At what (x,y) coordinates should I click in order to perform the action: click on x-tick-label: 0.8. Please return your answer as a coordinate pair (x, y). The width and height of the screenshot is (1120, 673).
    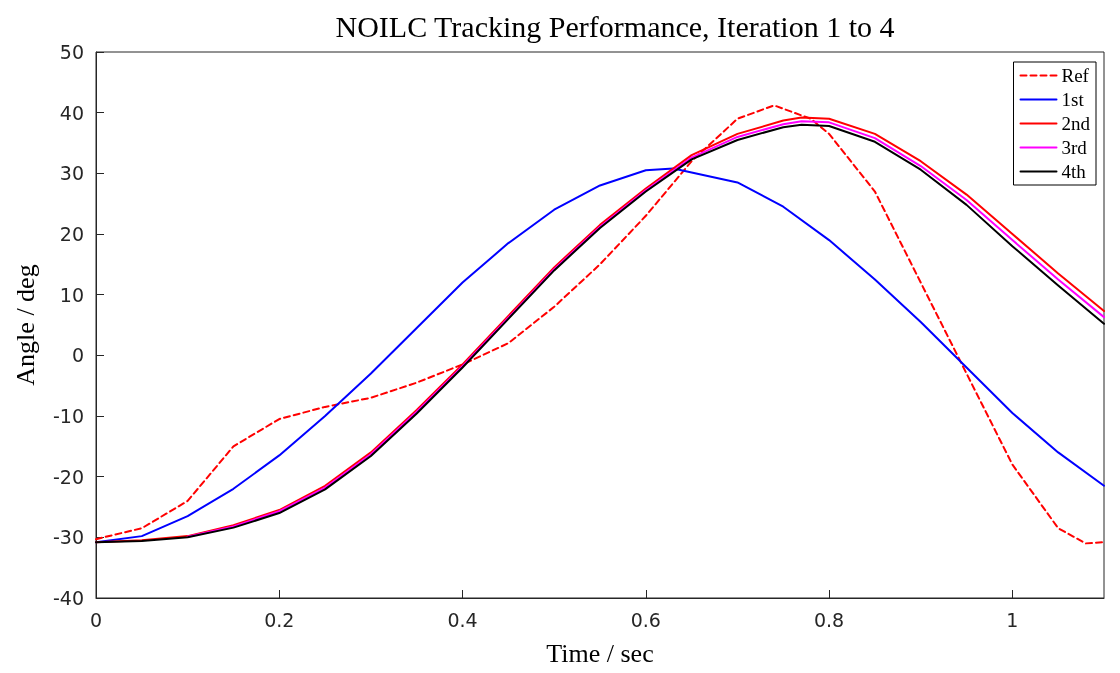
    Looking at the image, I should click on (829, 619).